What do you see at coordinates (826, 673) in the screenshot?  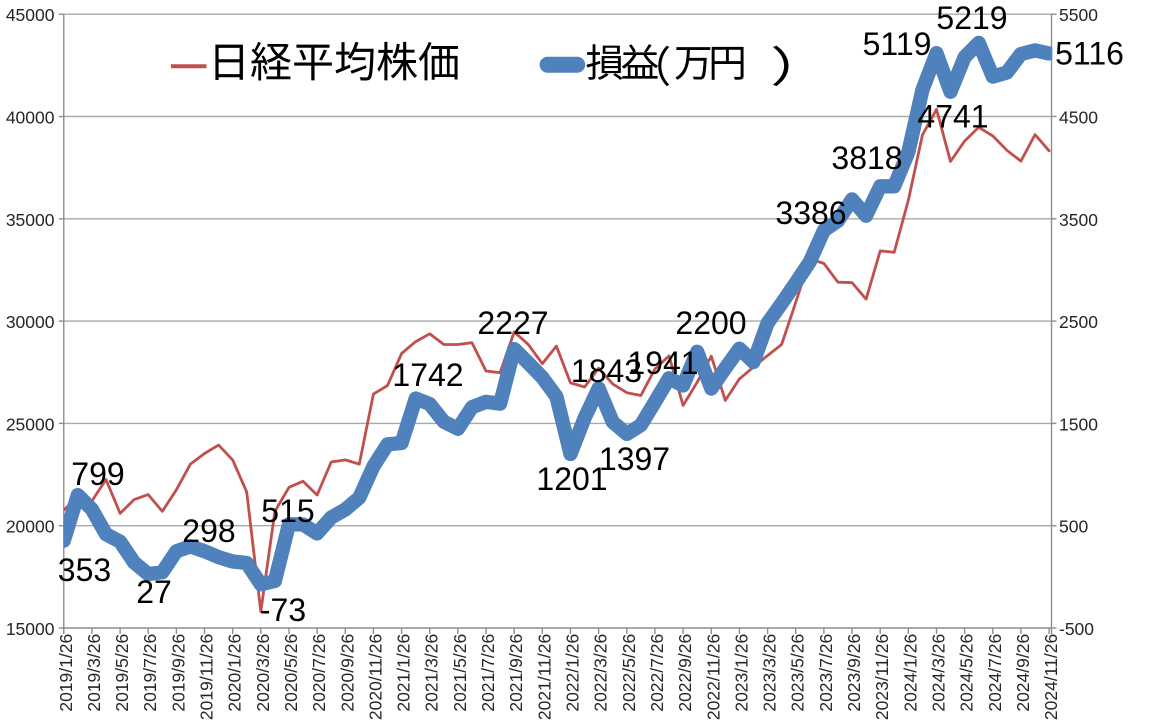 I see `svg-text: 2023/7/26` at bounding box center [826, 673].